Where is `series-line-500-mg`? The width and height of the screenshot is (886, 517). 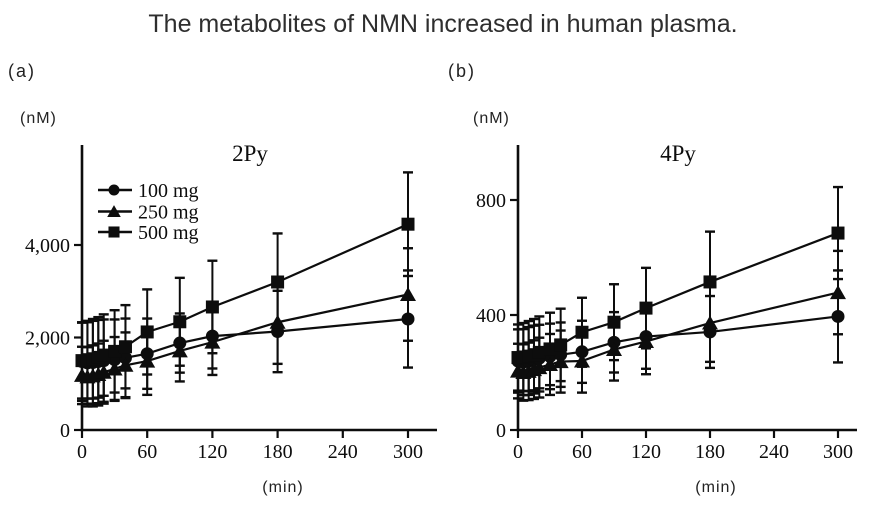
series-line-500-mg is located at coordinates (245, 292).